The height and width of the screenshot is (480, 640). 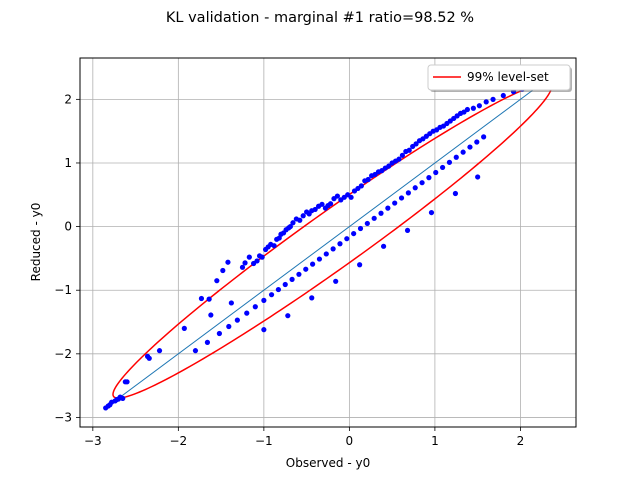 I want to click on x-tick-label: 1, so click(x=435, y=441).